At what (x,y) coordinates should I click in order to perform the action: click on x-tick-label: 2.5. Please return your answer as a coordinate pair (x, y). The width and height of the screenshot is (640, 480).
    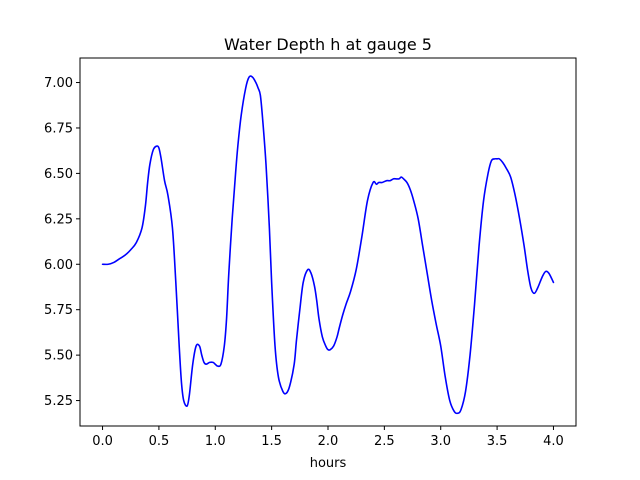
    Looking at the image, I should click on (384, 441).